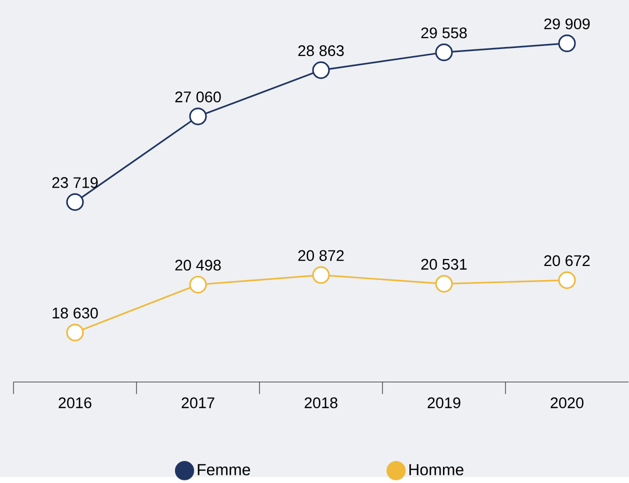 This screenshot has height=483, width=629. What do you see at coordinates (567, 260) in the screenshot?
I see `data-label: 20 672` at bounding box center [567, 260].